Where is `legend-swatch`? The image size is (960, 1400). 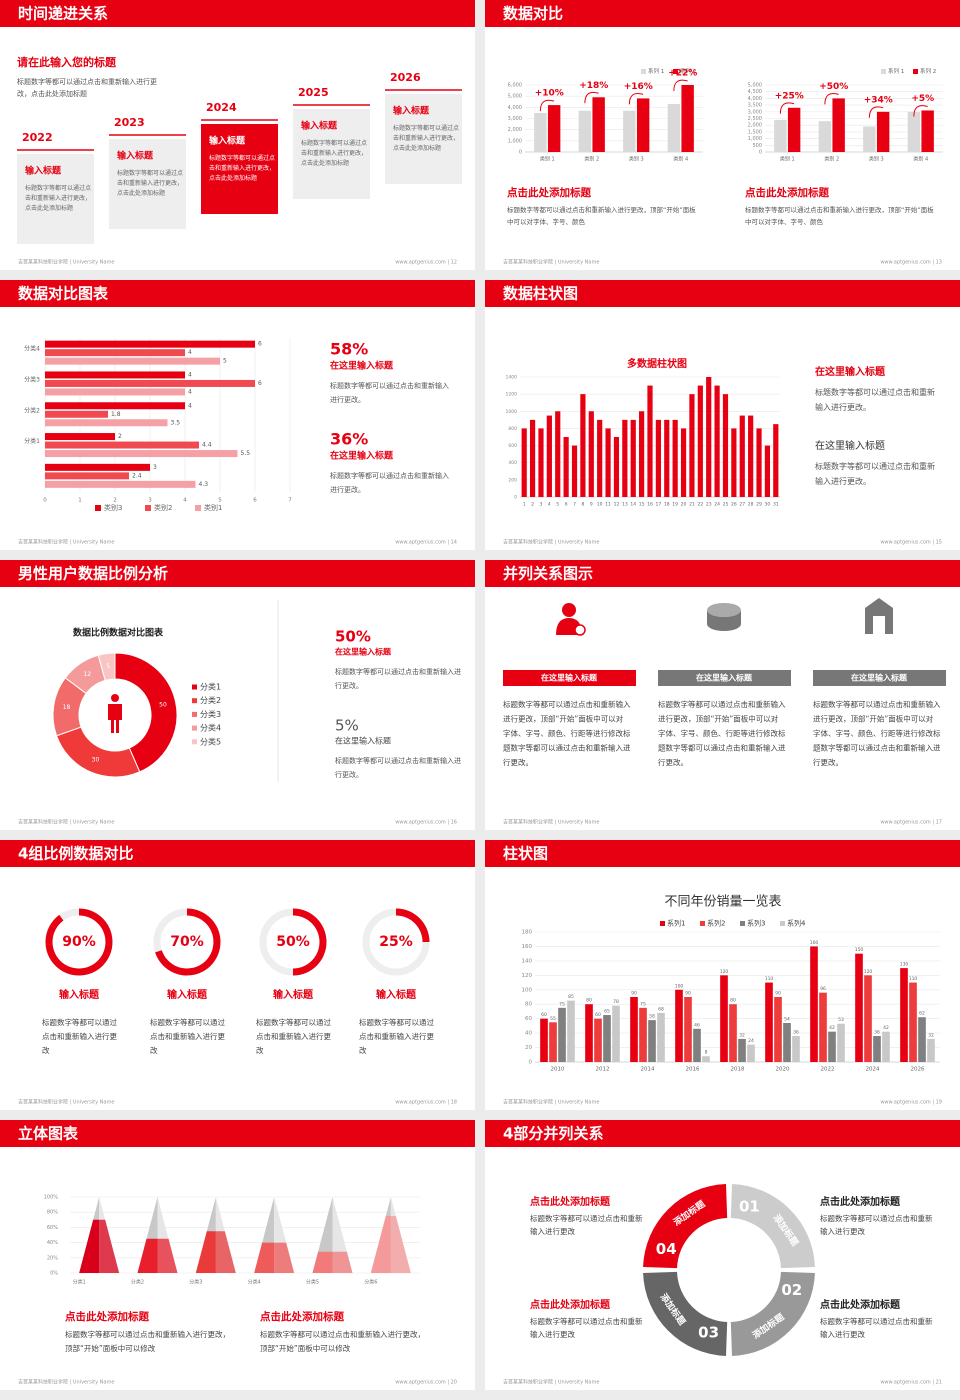
legend-swatch is located at coordinates (702, 923).